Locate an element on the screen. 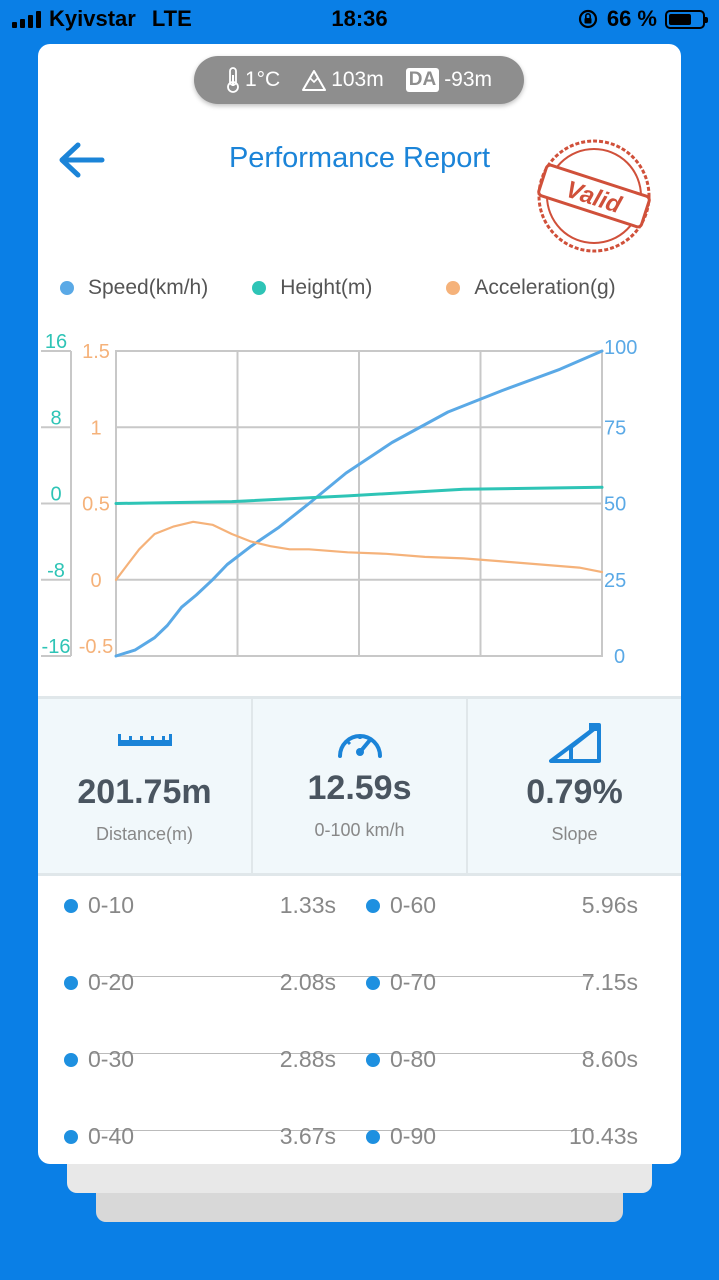  split-time: 2.88s is located at coordinates (307, 1059).